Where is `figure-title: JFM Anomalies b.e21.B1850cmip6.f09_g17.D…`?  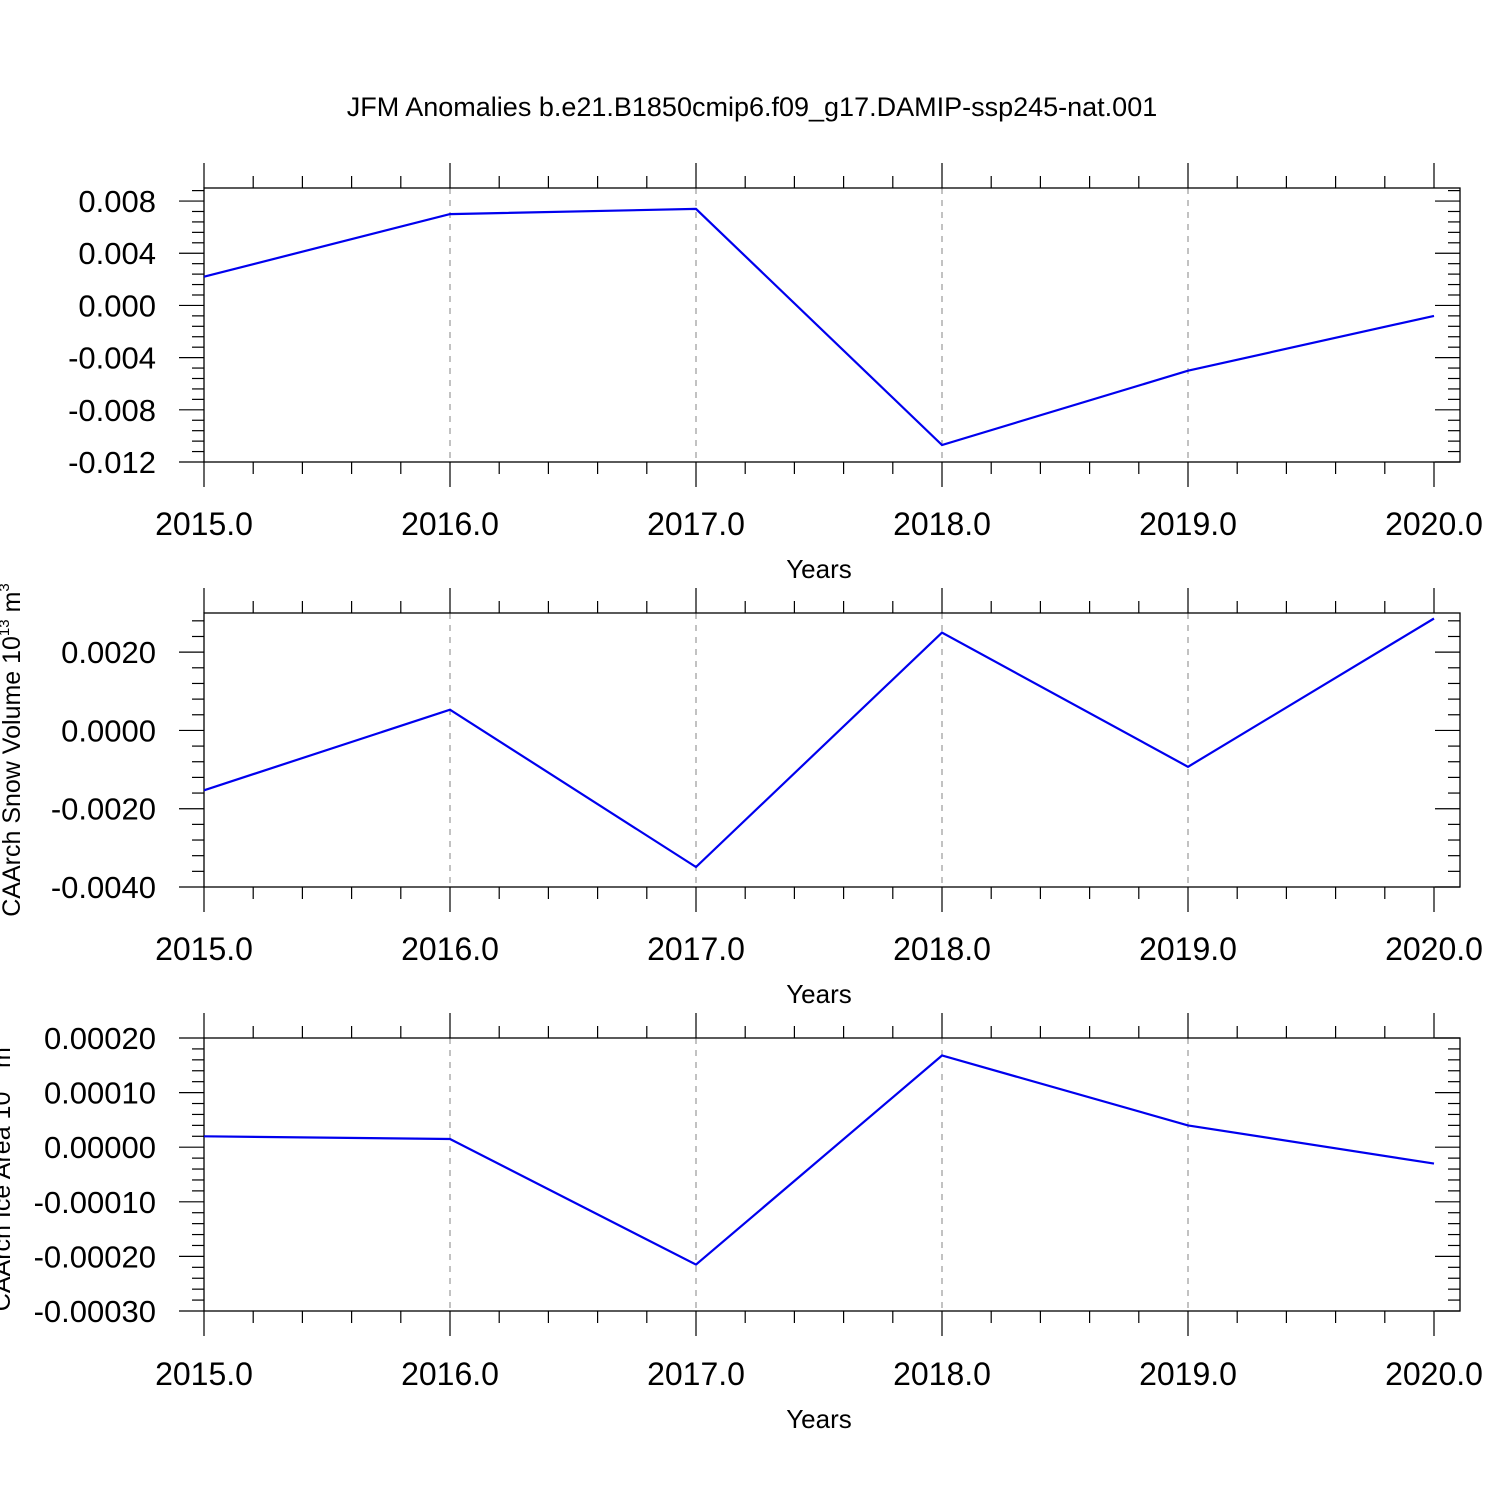 figure-title: JFM Anomalies b.e21.B1850cmip6.f09_g17.D… is located at coordinates (752, 107).